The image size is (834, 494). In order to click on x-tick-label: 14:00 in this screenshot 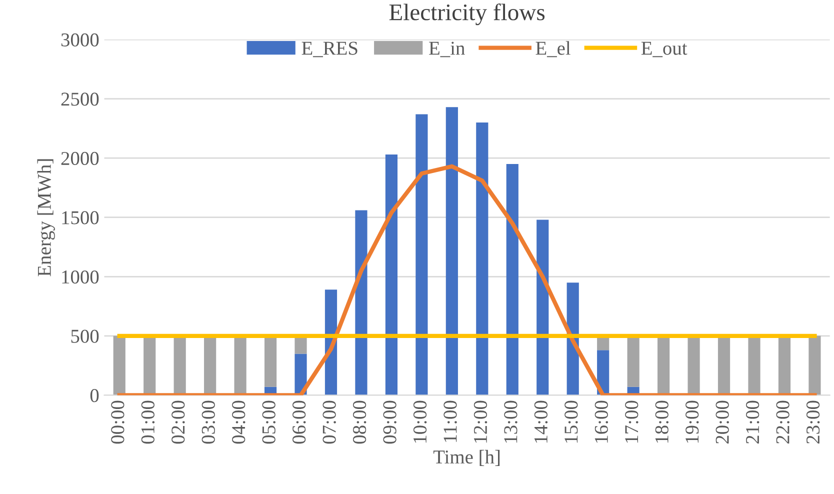, I will do `click(541, 421)`.